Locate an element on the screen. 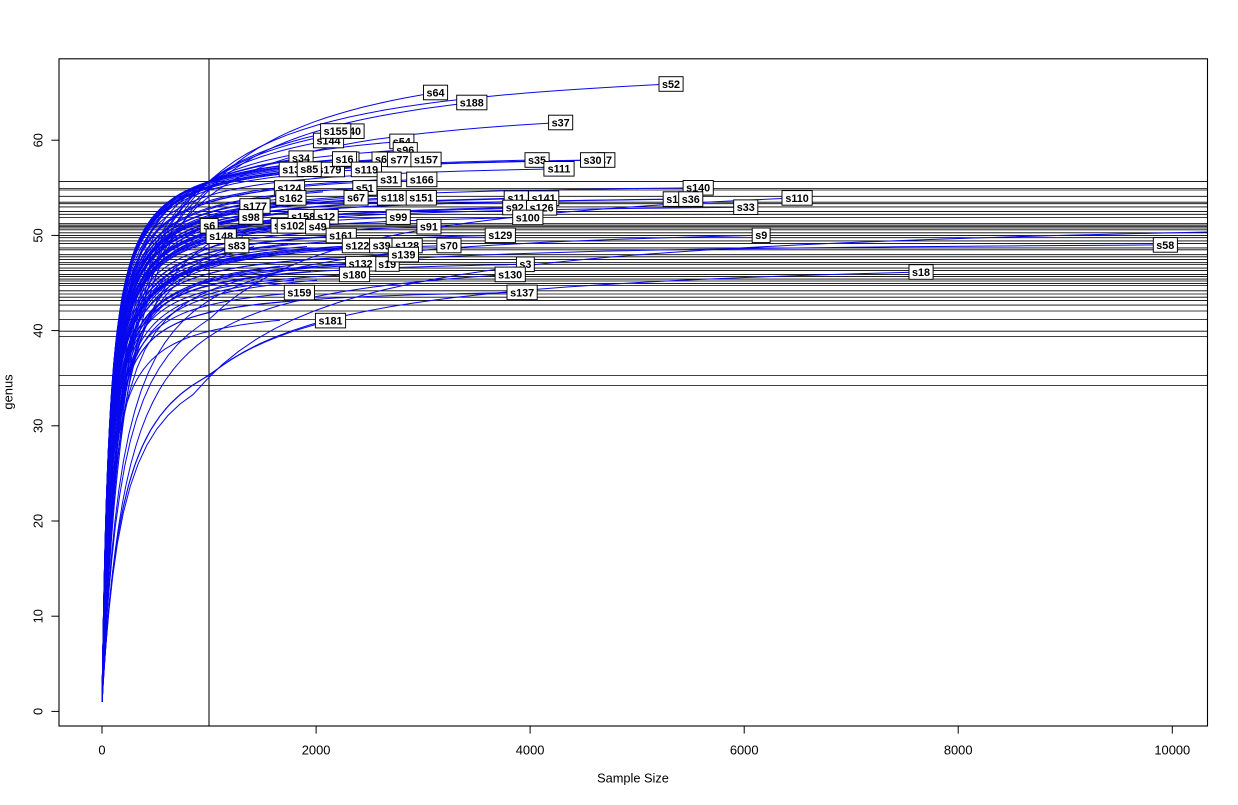 This screenshot has width=1238, height=805. svg-text: s36 is located at coordinates (691, 200).